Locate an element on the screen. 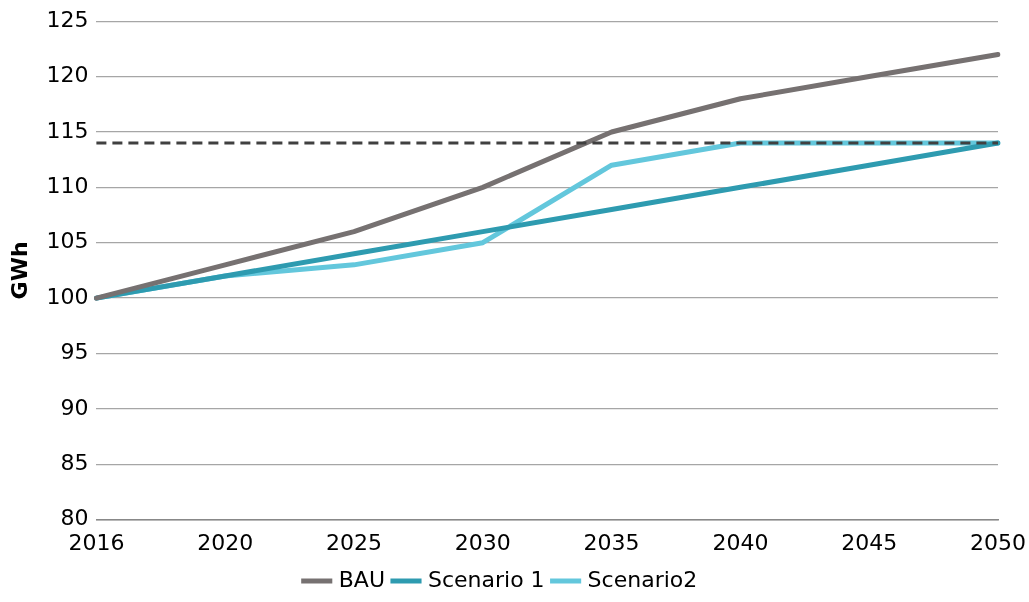  y-tick-label: 95 is located at coordinates (74, 352).